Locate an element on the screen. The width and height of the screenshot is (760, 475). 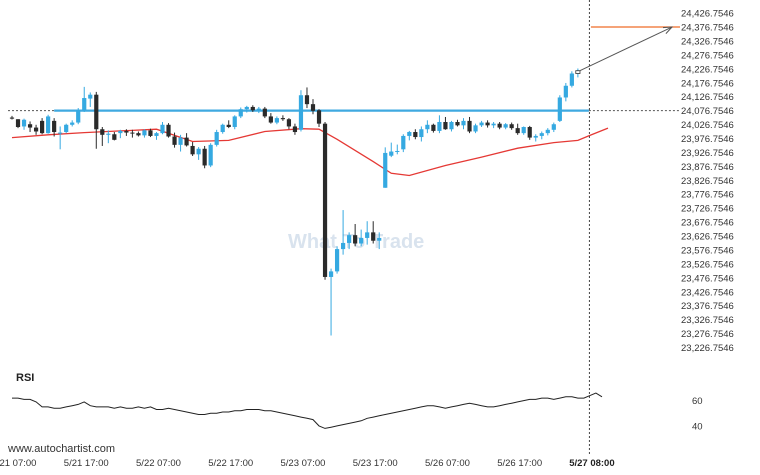
y-tick-label: 23,976.7546 is located at coordinates (707, 139).